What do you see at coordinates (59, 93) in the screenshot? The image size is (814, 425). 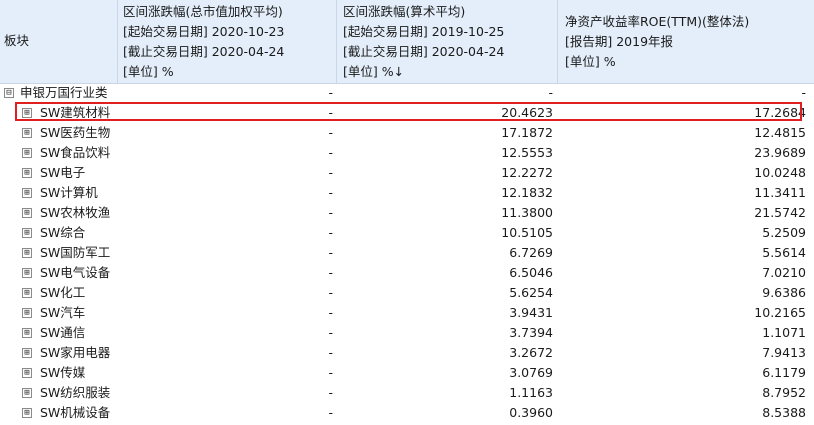 I see `group-name-cell: ⊟ 申银万国行业类` at bounding box center [59, 93].